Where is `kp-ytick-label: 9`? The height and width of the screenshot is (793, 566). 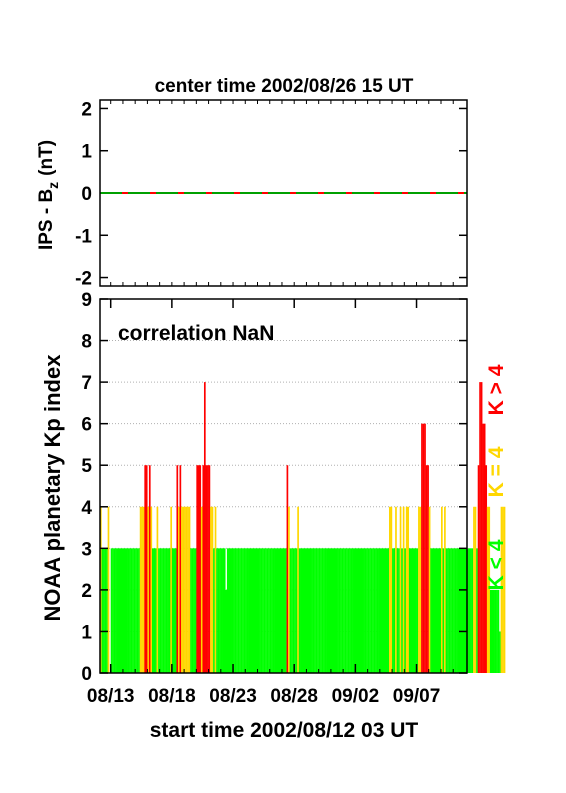
kp-ytick-label: 9 is located at coordinates (86, 300).